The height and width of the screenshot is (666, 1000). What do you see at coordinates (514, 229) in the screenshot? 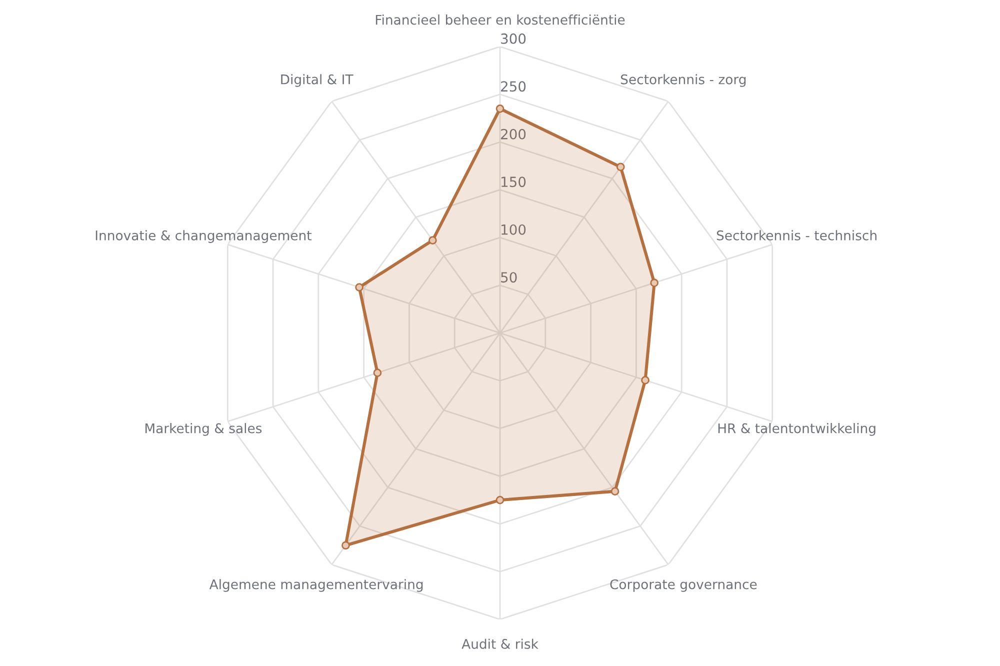
I see `y-tick-label: 100` at bounding box center [514, 229].